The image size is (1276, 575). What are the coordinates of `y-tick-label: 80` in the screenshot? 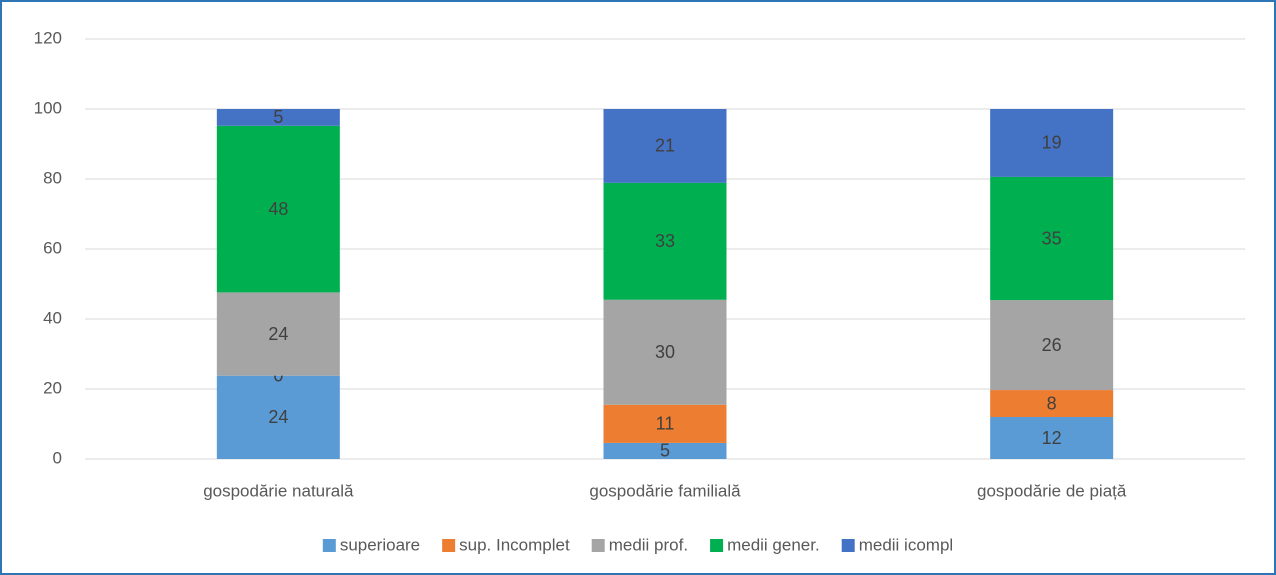 It's located at (52, 177).